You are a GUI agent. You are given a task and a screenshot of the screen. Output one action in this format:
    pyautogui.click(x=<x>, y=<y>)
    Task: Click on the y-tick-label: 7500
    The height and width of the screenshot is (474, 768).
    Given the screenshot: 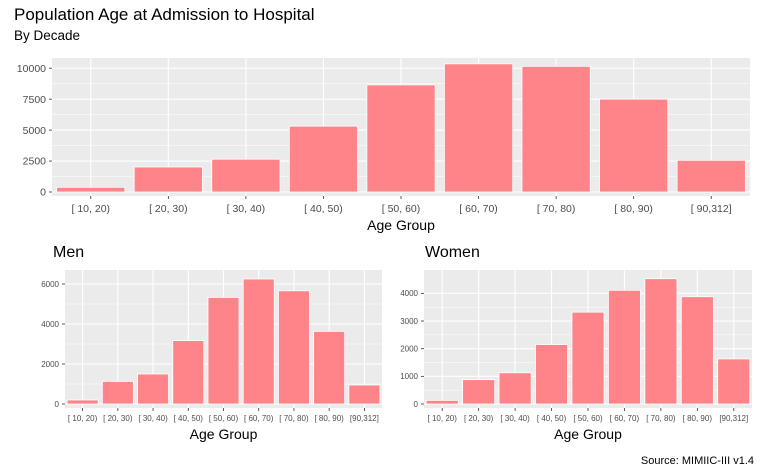 What is the action you would take?
    pyautogui.click(x=35, y=100)
    